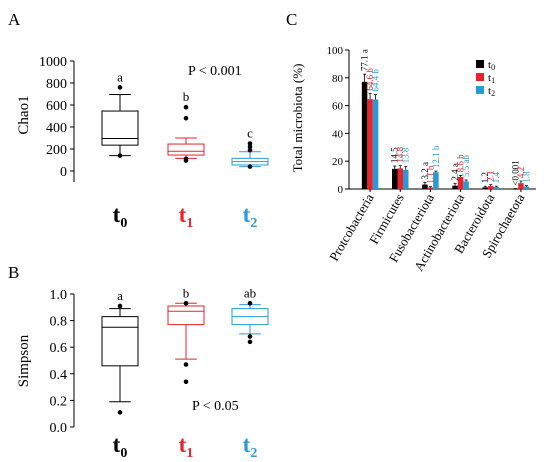 Image resolution: width=550 pixels, height=462 pixels. Describe the element at coordinates (365, 60) in the screenshot. I see `data-label: 77.1 a` at that location.